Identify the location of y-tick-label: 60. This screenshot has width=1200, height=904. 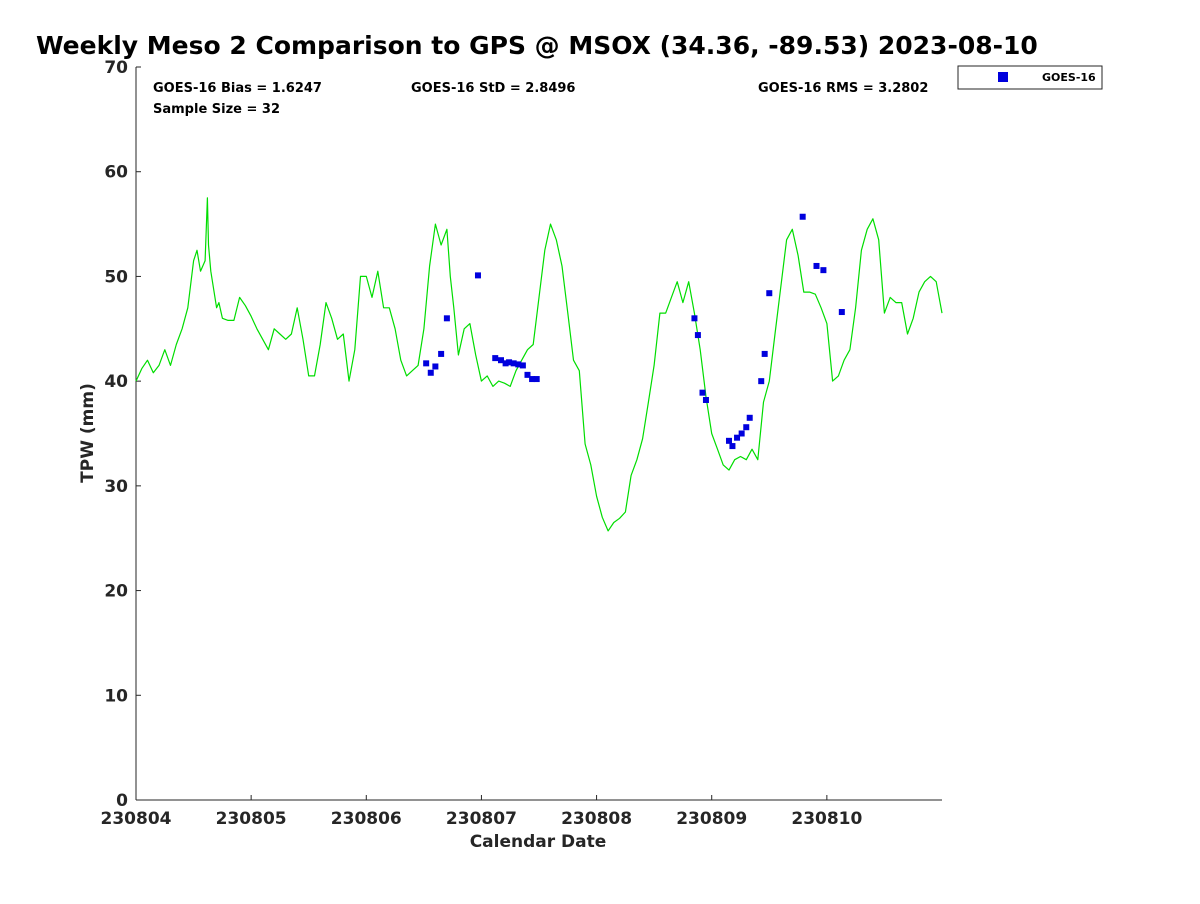
(116, 173).